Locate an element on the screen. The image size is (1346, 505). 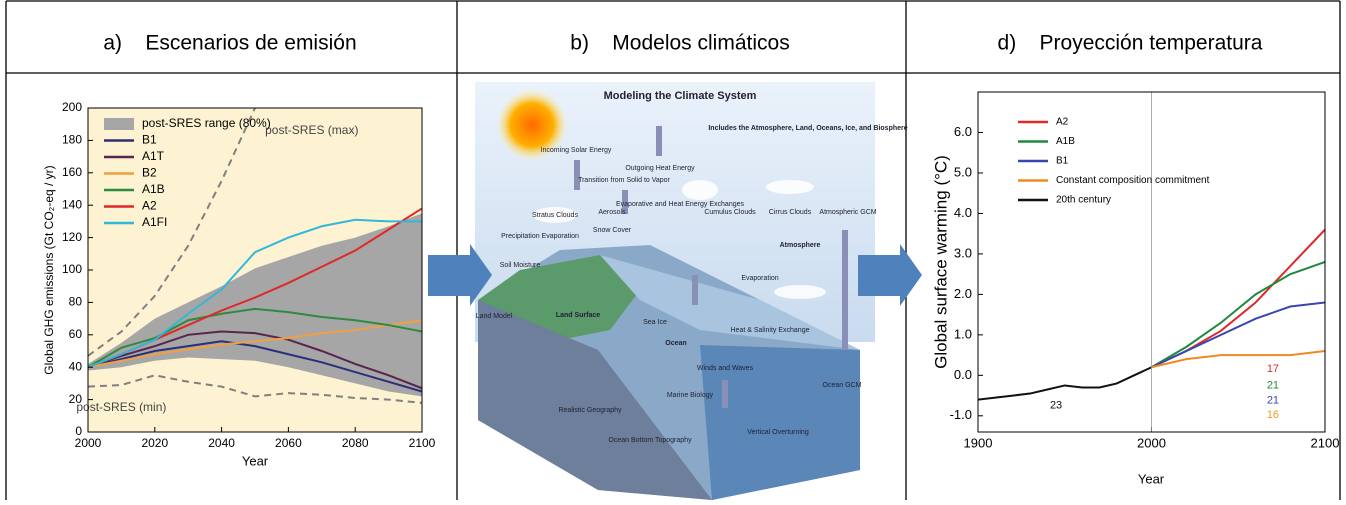
y-tick-label: 160 is located at coordinates (72, 172).